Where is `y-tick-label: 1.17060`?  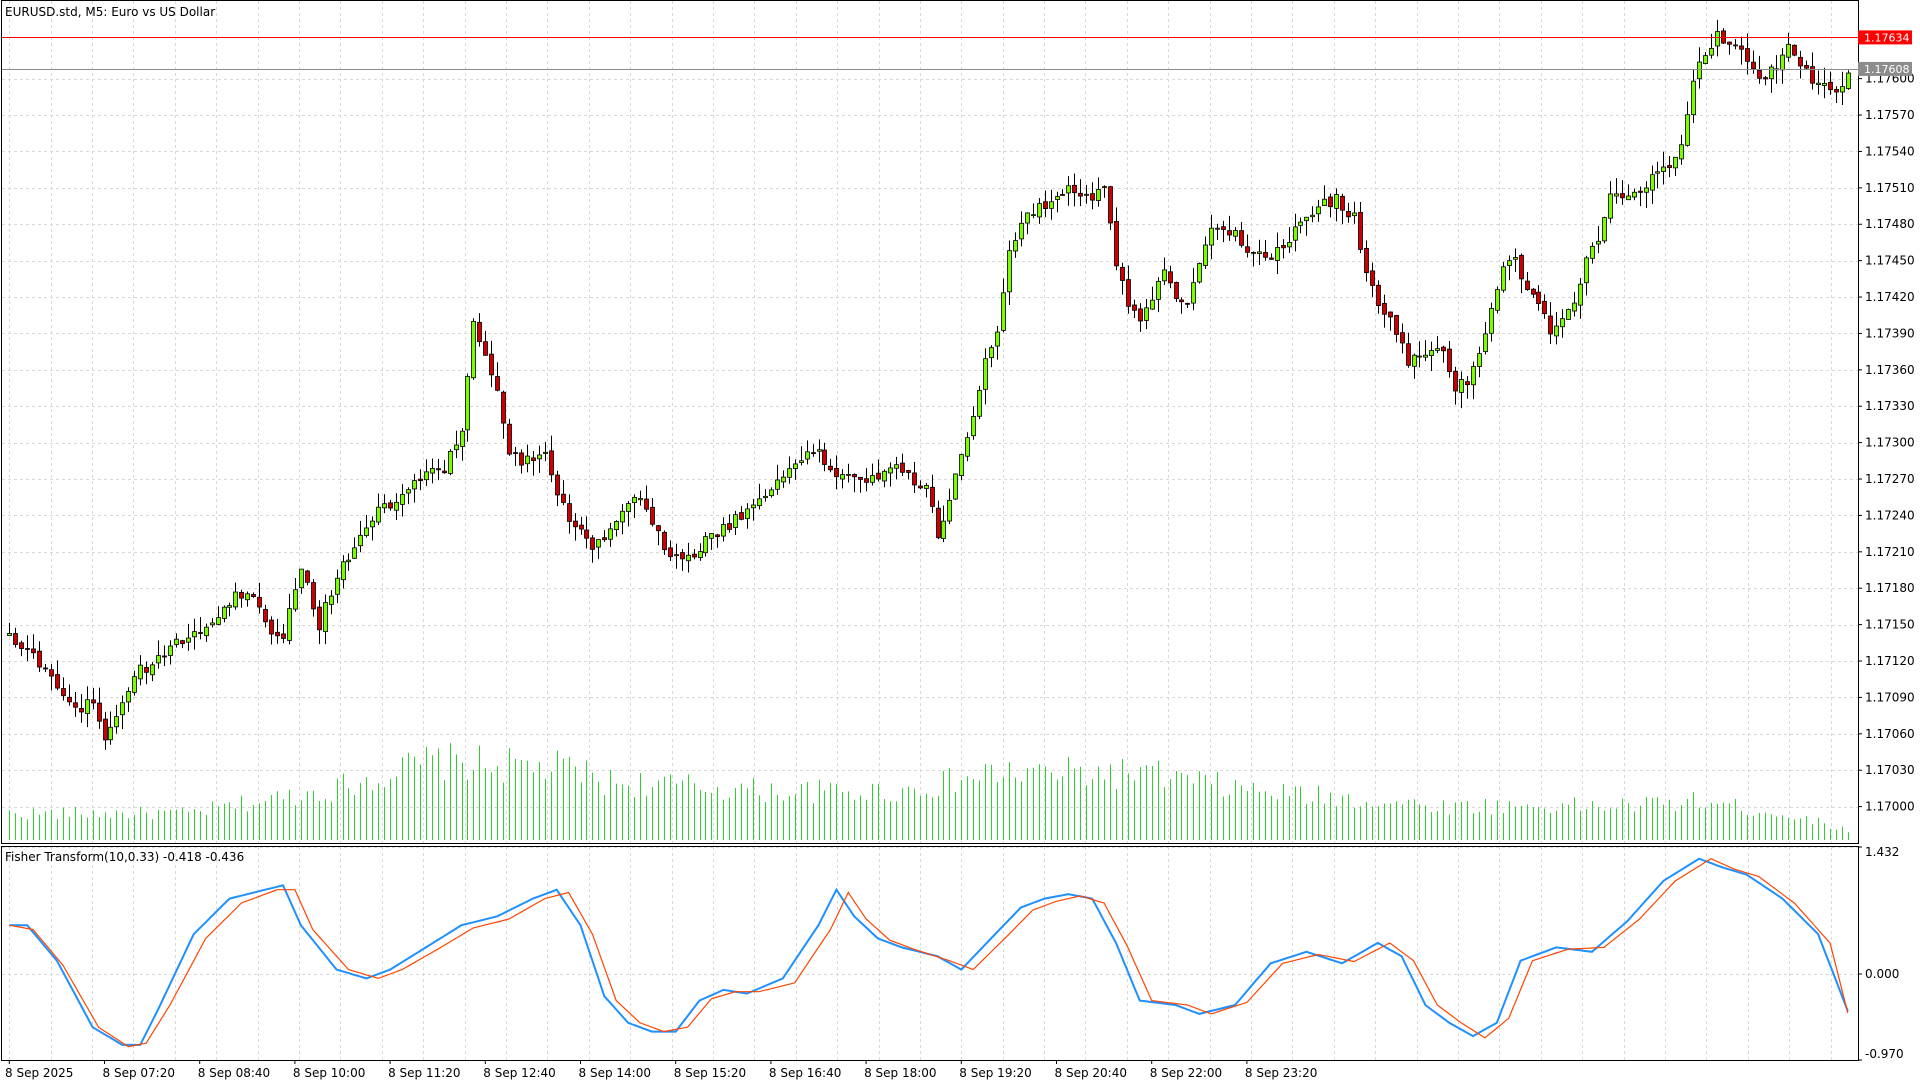
y-tick-label: 1.17060 is located at coordinates (1890, 734).